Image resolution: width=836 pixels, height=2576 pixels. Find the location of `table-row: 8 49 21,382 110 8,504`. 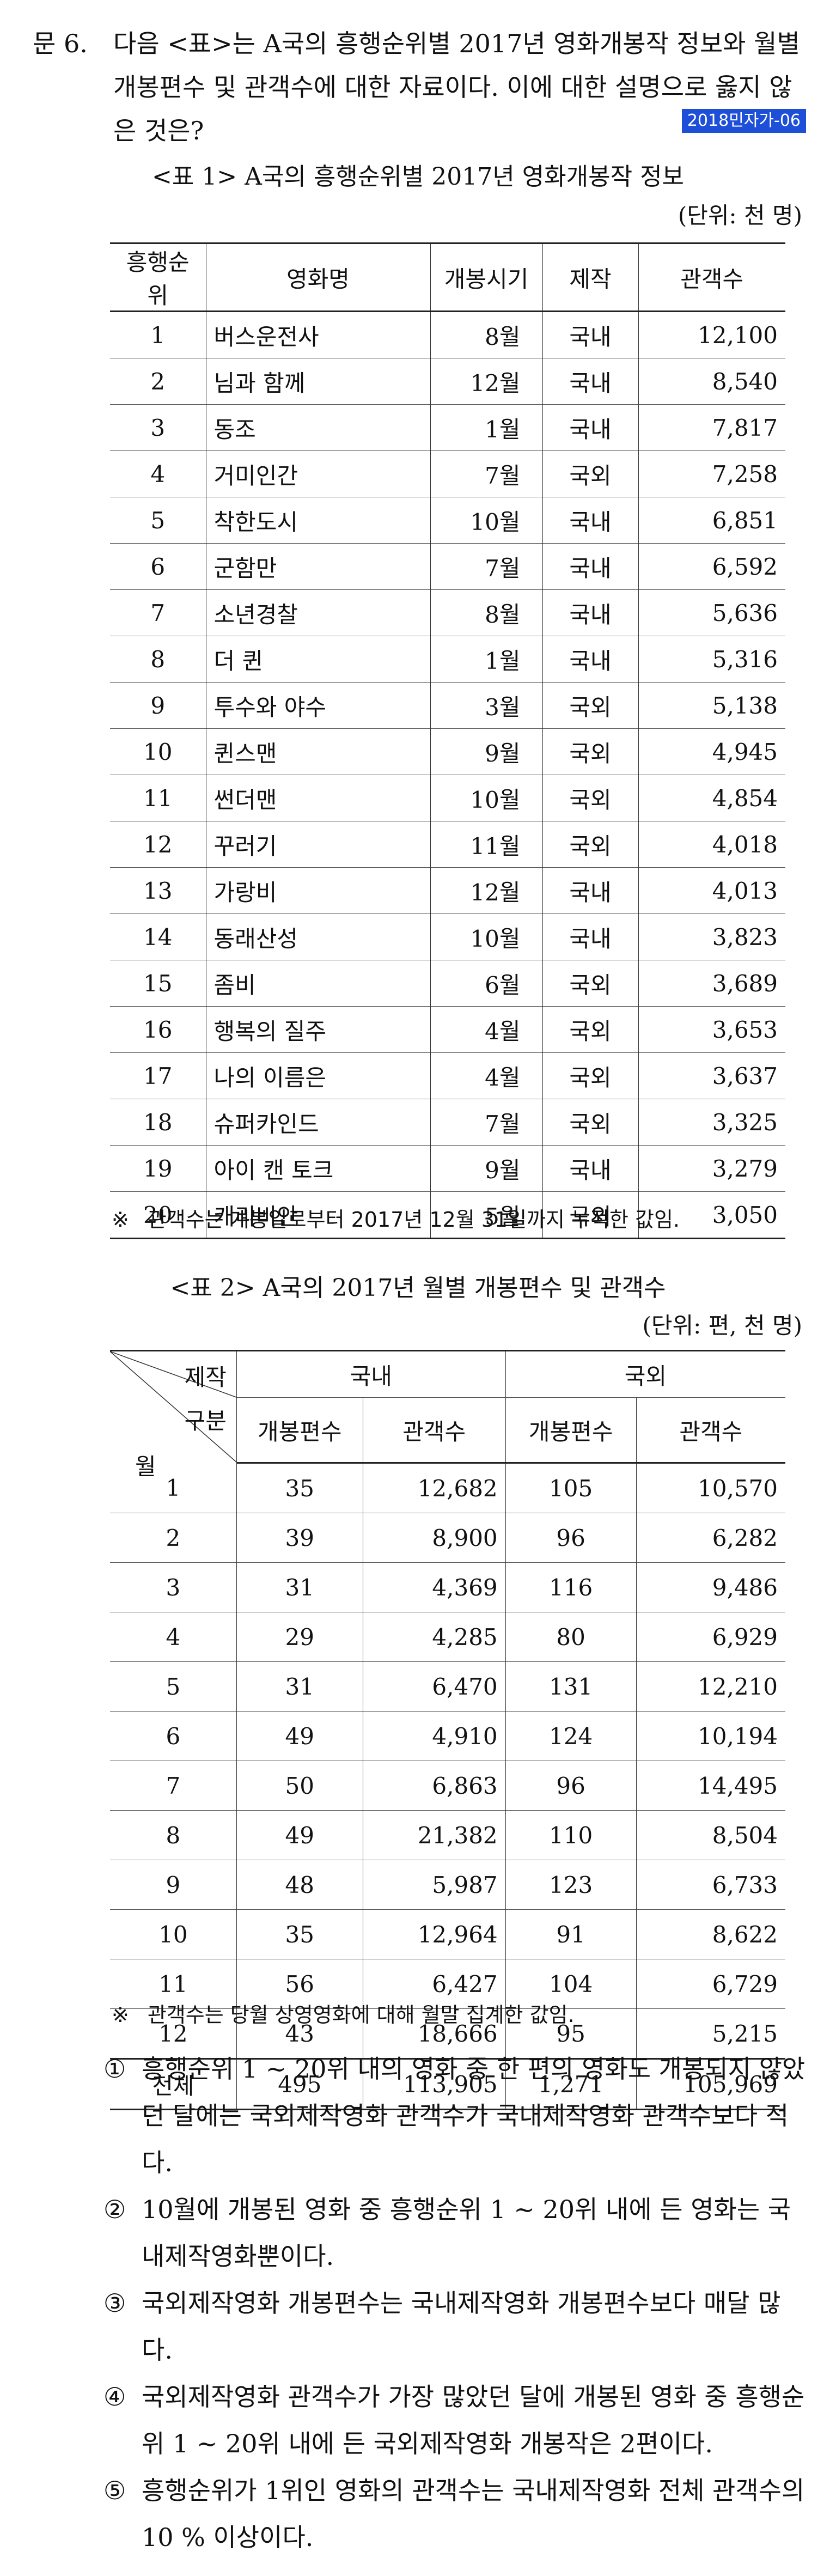

table-row: 8 49 21,382 110 8,504 is located at coordinates (447, 1835).